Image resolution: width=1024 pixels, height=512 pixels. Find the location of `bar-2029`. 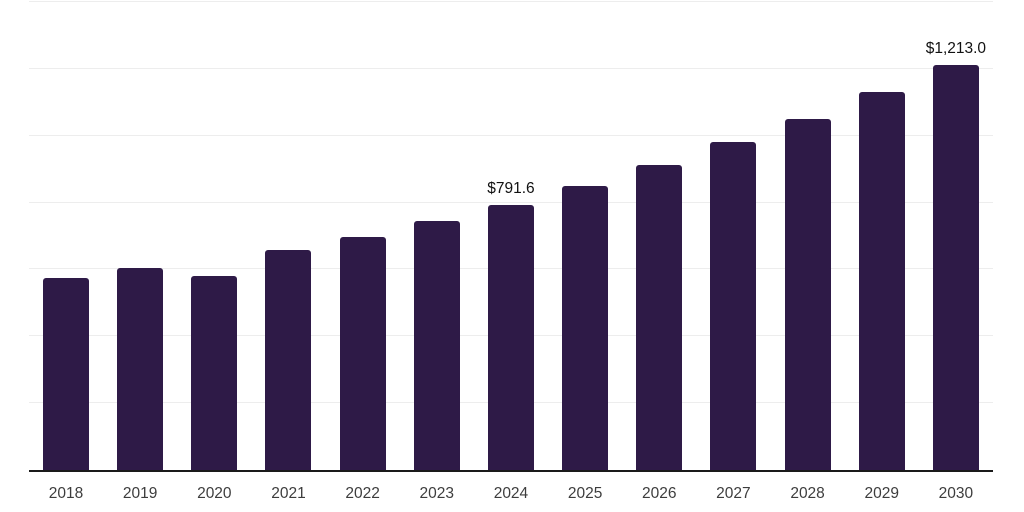

bar-2029 is located at coordinates (881, 281).